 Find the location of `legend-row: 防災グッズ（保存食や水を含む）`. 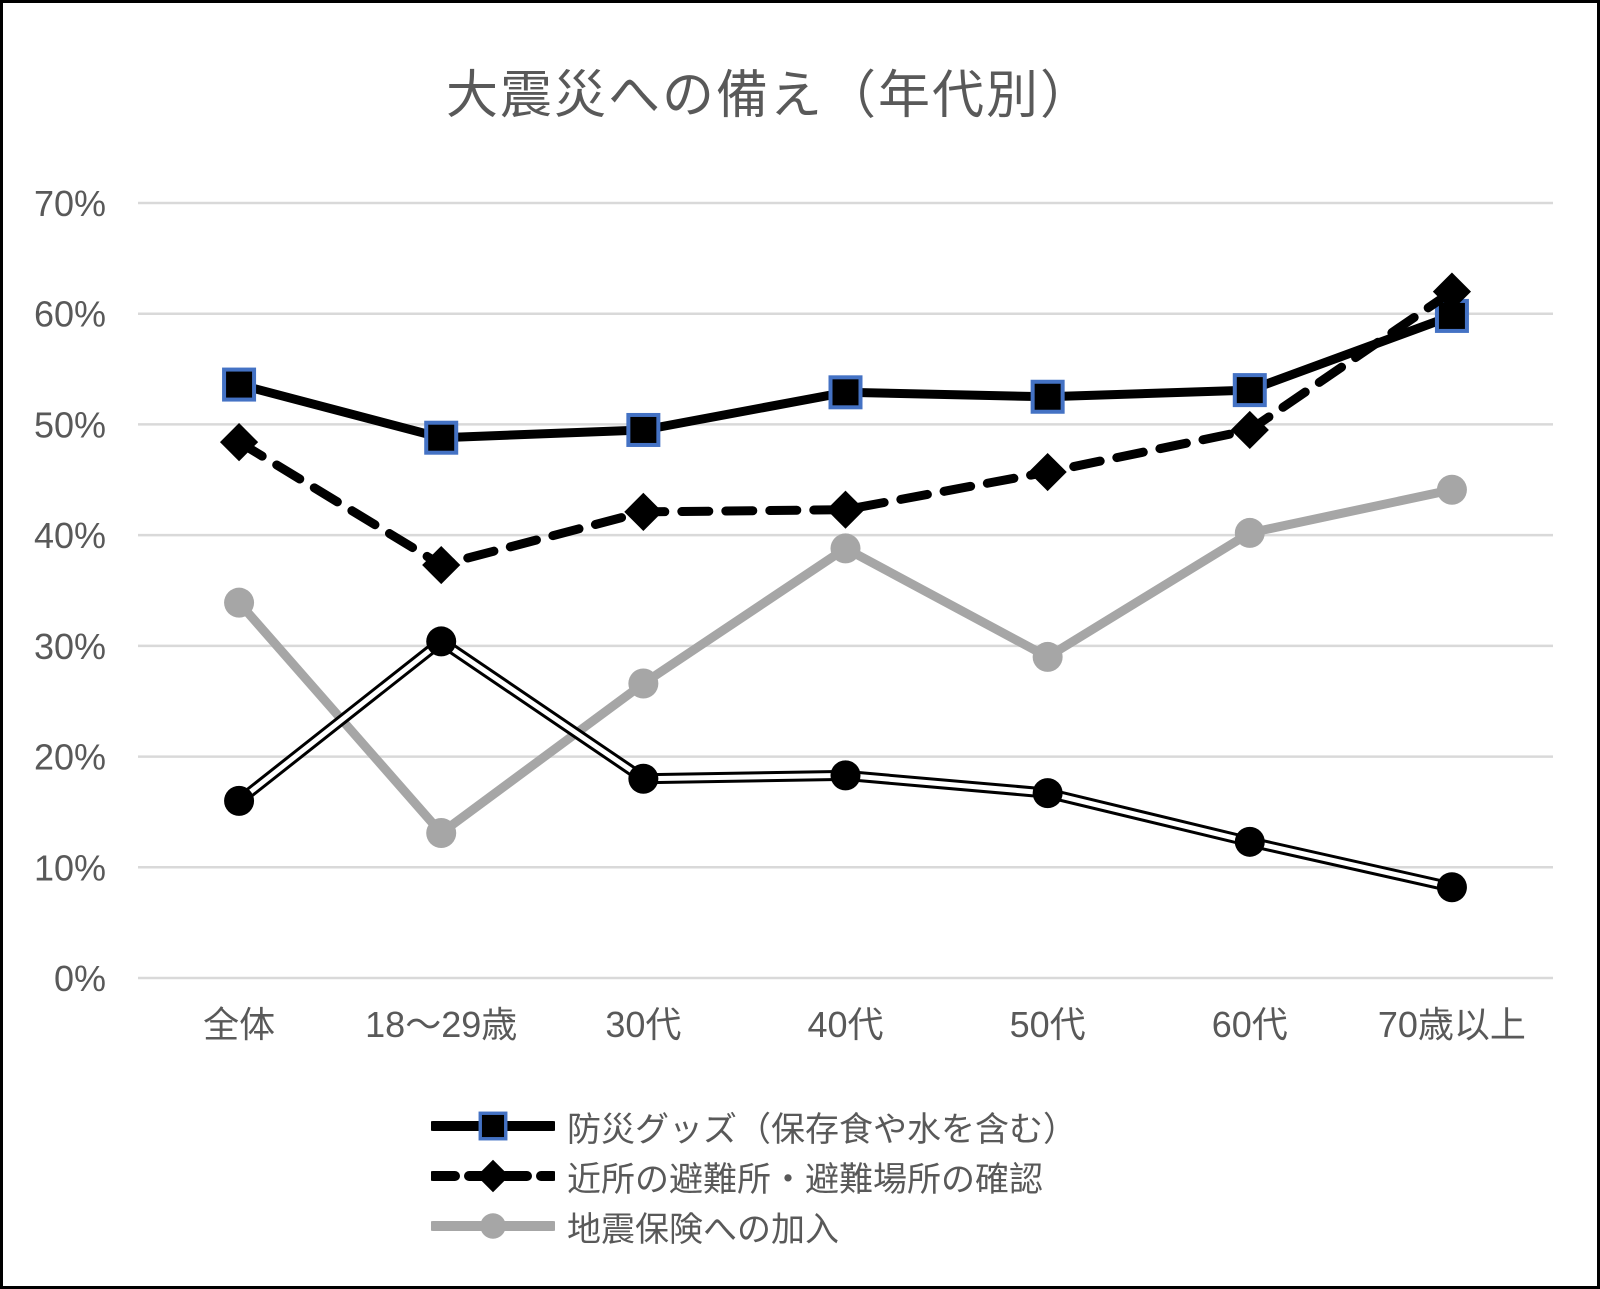

legend-row: 防災グッズ（保存食や水を含む） is located at coordinates (754, 1126).